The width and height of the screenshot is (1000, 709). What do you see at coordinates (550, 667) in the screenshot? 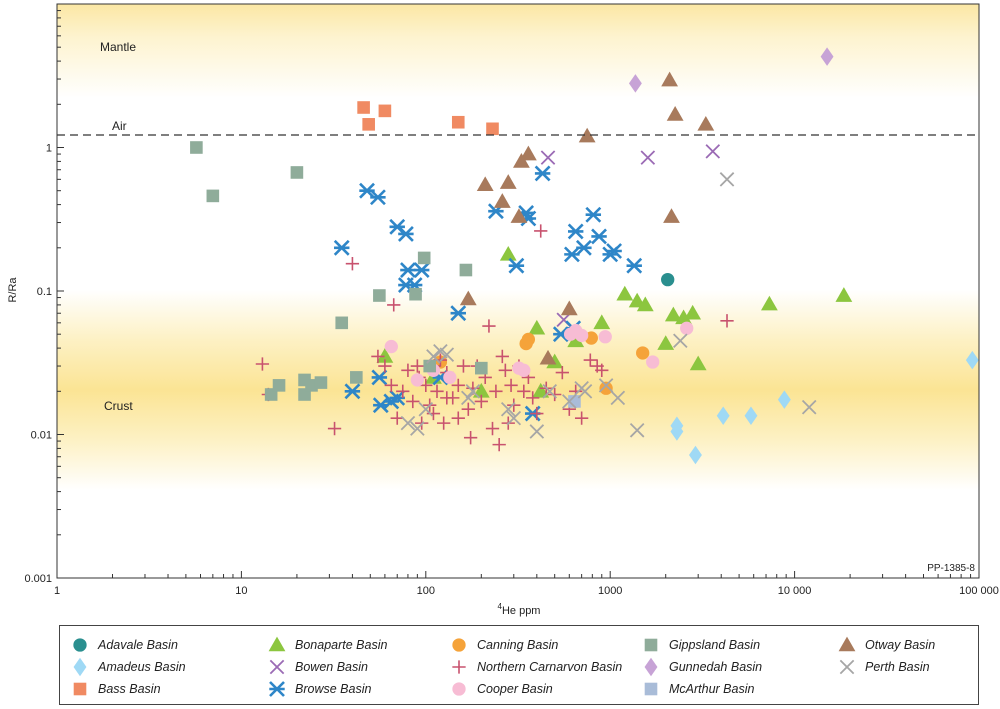
I see `legend-label: Northern Carnarvon Basin` at bounding box center [550, 667].